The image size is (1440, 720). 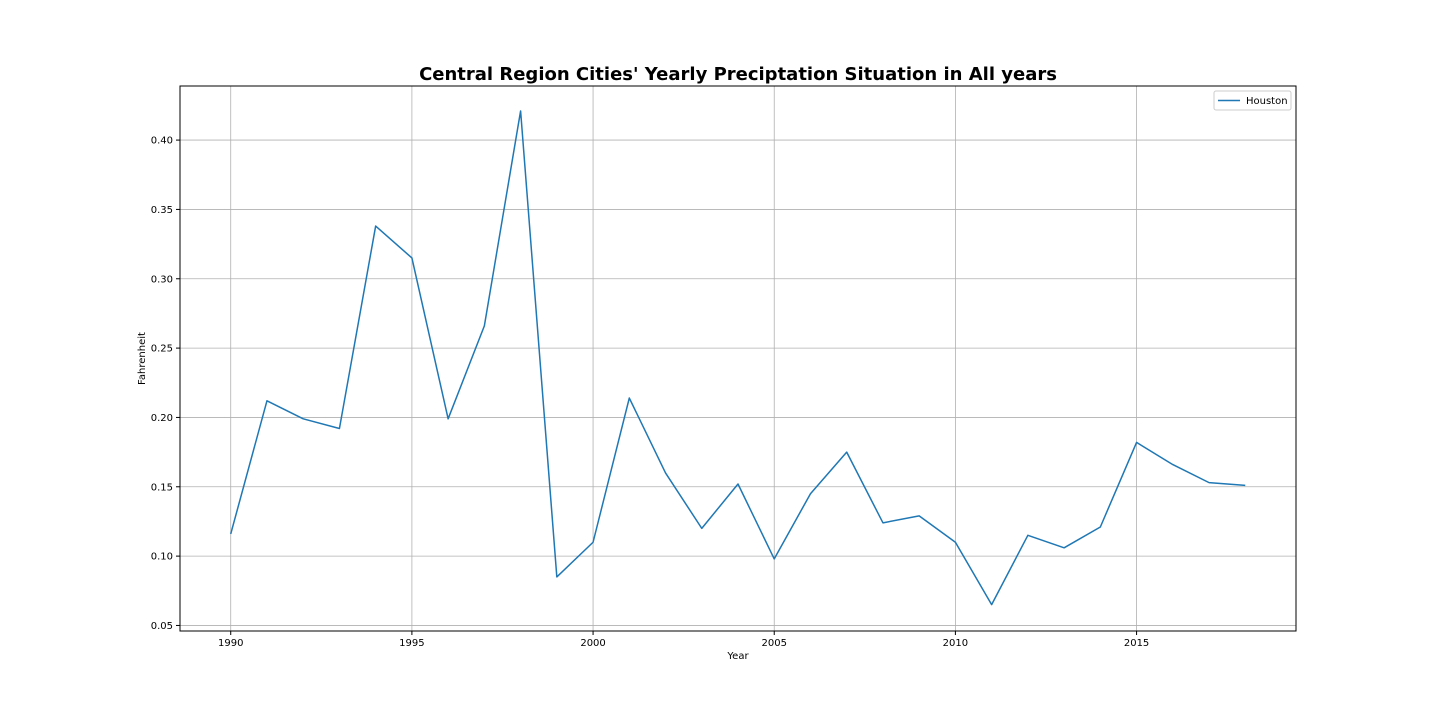 What do you see at coordinates (162, 557) in the screenshot?
I see `y-tick-label: 0.10` at bounding box center [162, 557].